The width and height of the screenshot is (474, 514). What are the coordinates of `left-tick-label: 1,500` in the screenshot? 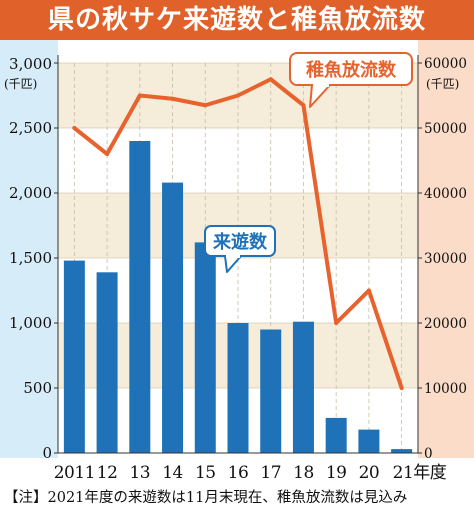 It's located at (30, 258).